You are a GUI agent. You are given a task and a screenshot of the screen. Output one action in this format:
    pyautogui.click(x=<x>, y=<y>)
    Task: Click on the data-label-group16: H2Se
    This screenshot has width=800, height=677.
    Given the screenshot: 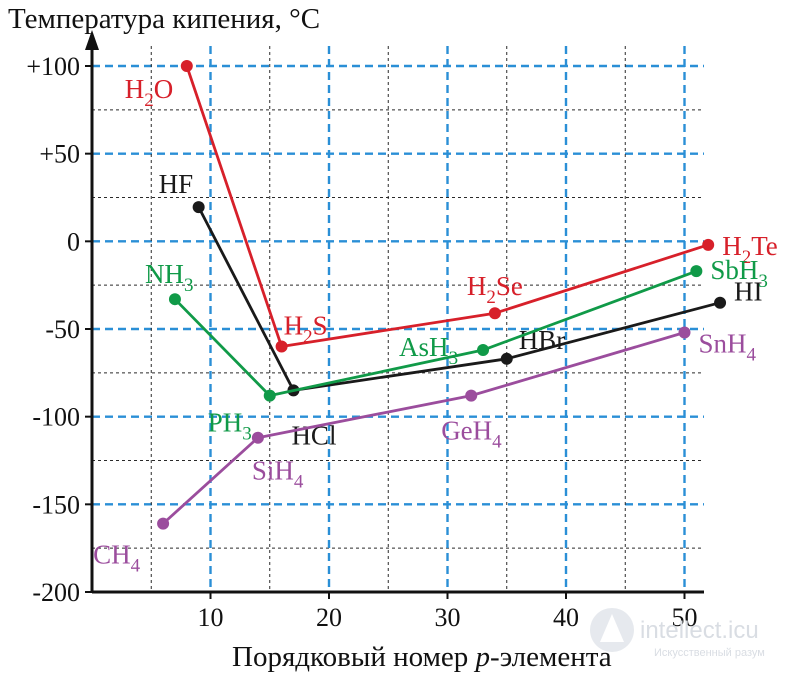 What is the action you would take?
    pyautogui.click(x=495, y=289)
    